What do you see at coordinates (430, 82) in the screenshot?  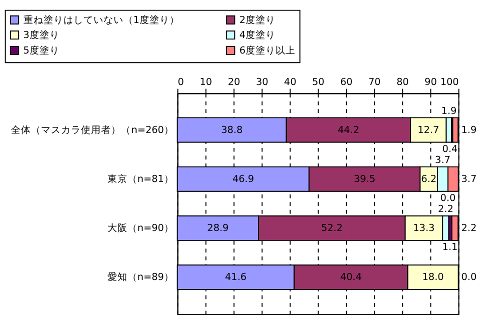 I see `x-tick-label: 90` at bounding box center [430, 82].